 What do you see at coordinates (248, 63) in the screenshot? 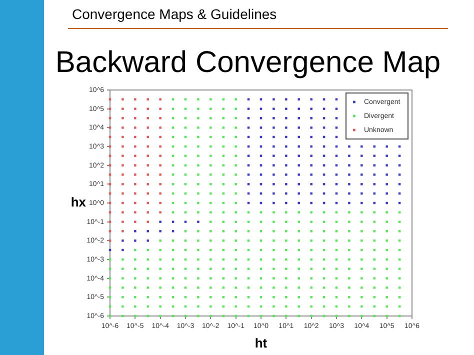
I see `chart-title: Backward Convergence Map` at bounding box center [248, 63].